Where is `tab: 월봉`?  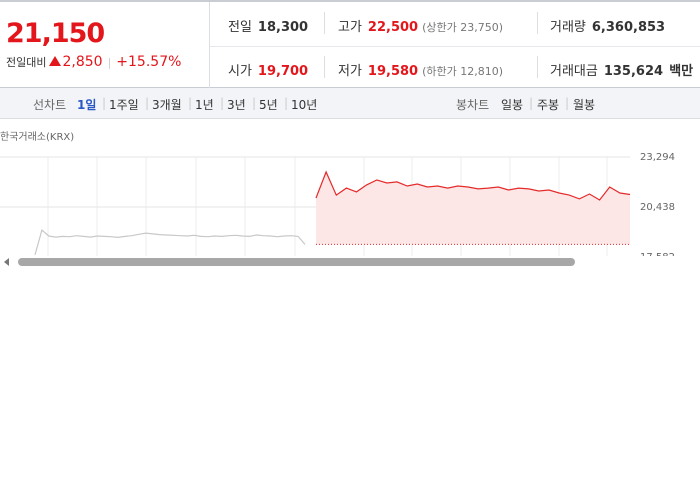
tab: 월봉 is located at coordinates (584, 105).